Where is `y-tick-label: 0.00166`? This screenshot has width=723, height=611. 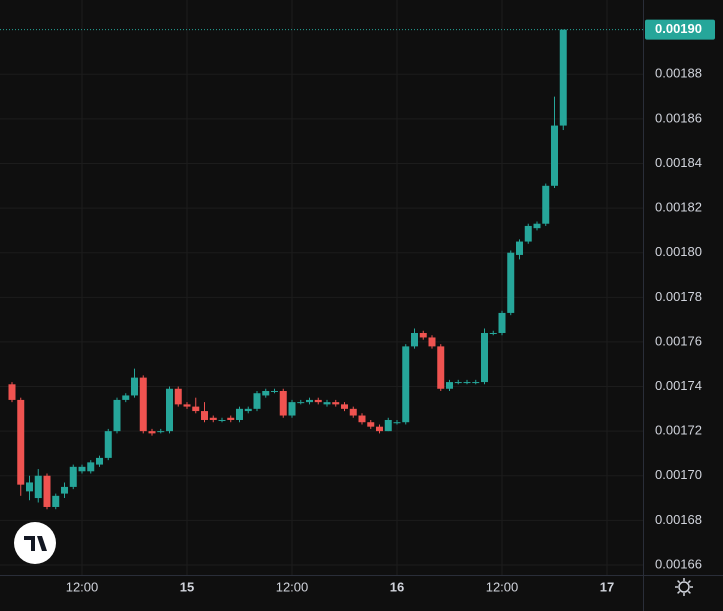 y-tick-label: 0.00166 is located at coordinates (678, 563).